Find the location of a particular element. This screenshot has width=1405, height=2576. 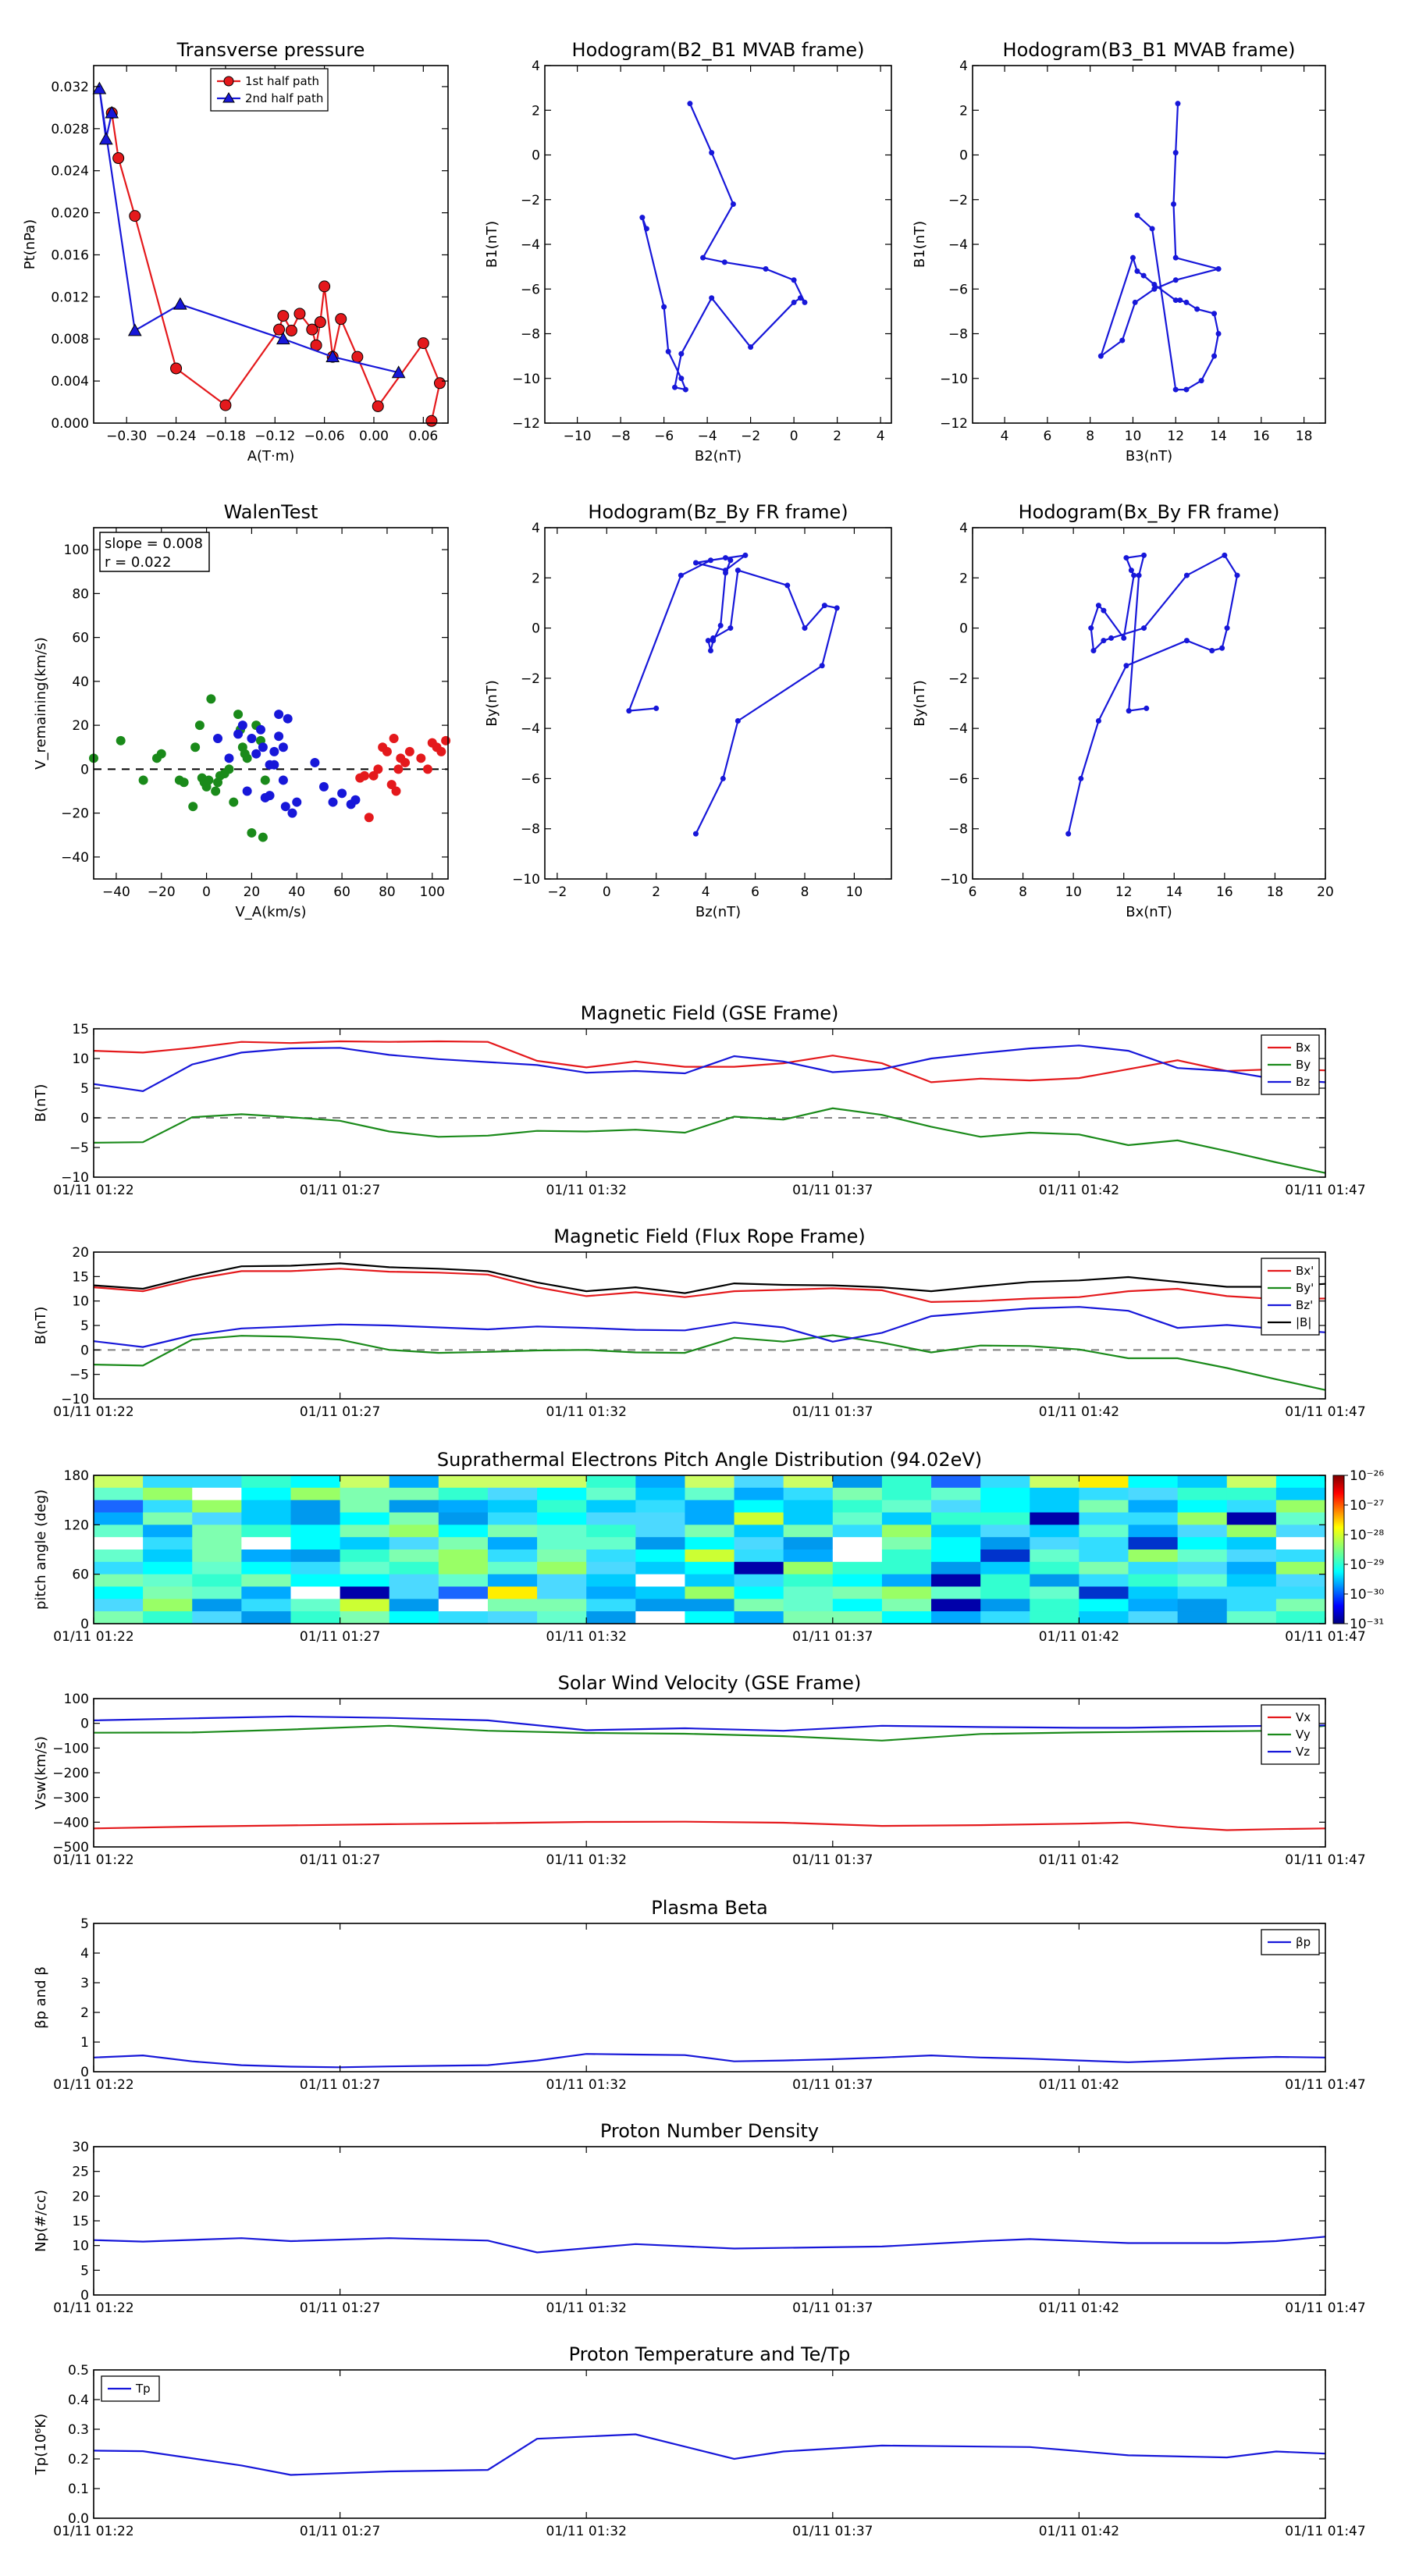

legend-label: Vx is located at coordinates (1303, 1717).